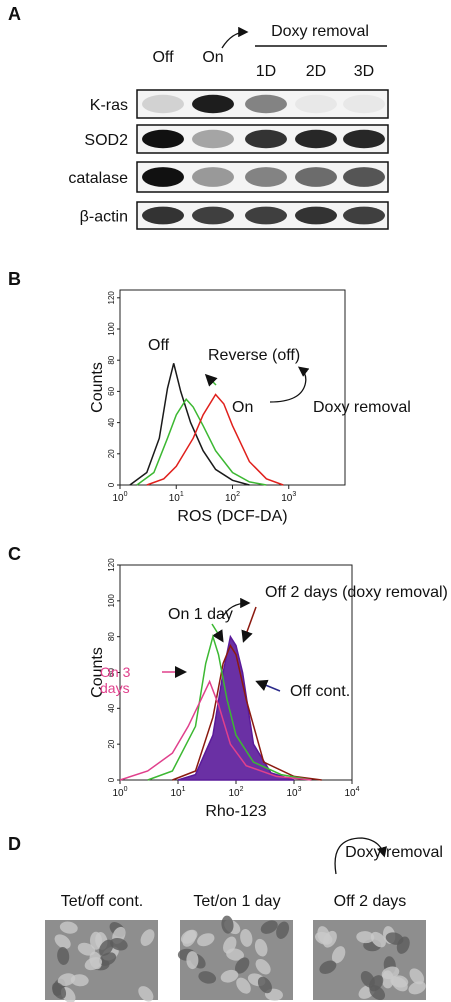 The width and height of the screenshot is (451, 1002). I want to click on header: Doxy removal, so click(320, 31).